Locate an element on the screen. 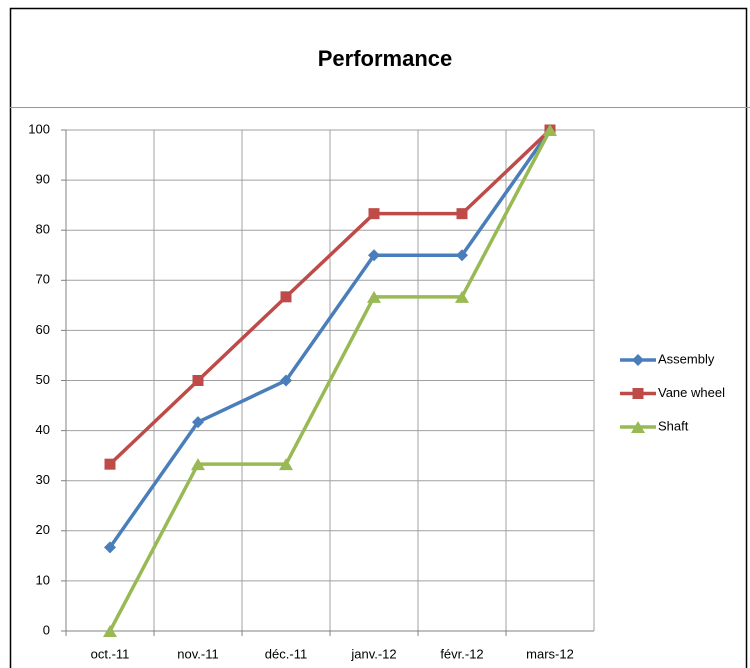 Image resolution: width=750 pixels, height=668 pixels. y-tick-label: 50 is located at coordinates (43, 379).